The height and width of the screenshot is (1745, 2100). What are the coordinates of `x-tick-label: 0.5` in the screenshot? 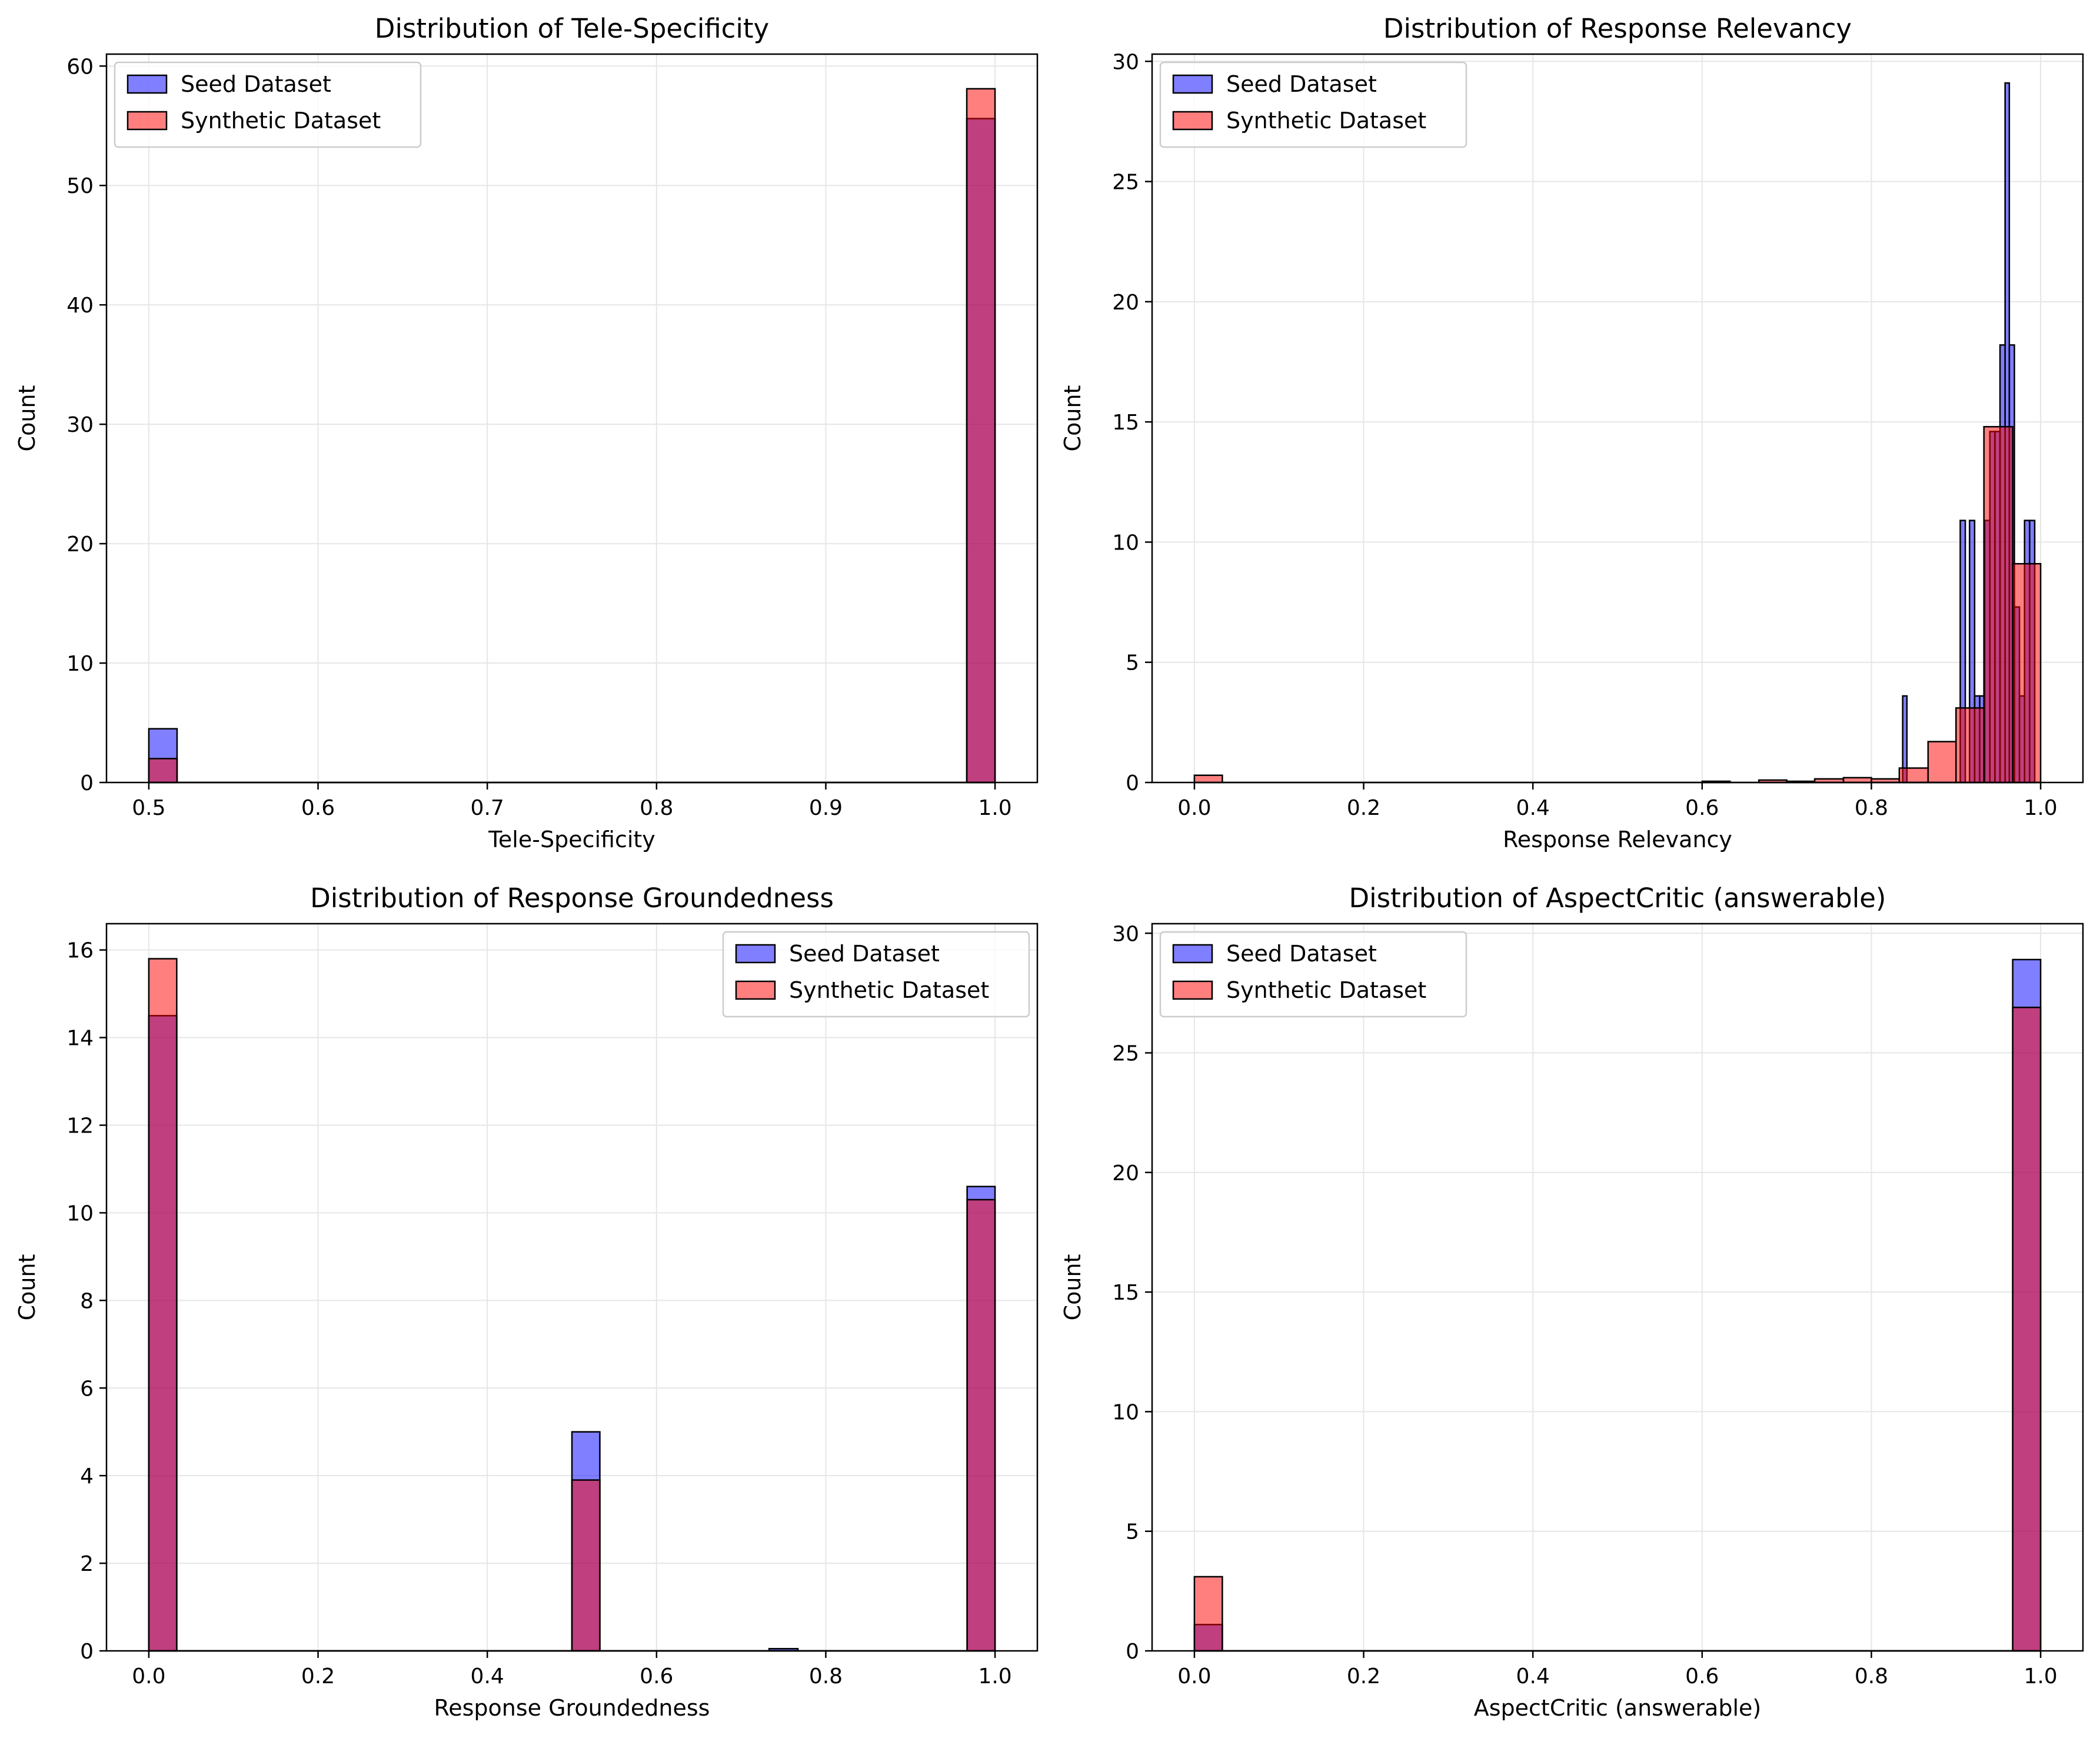 It's located at (148, 808).